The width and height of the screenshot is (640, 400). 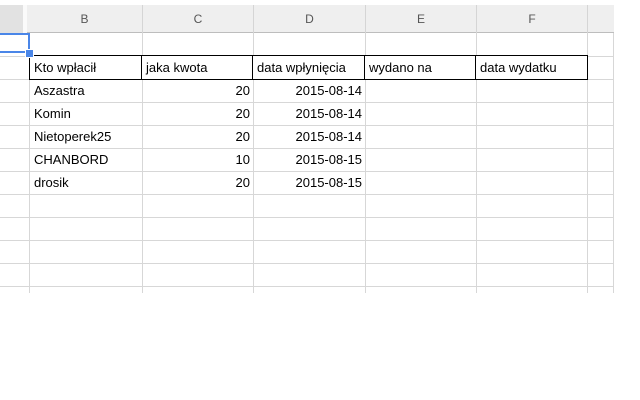 I want to click on header-cell-jaka-kwota: jaka kwota, so click(x=197, y=67).